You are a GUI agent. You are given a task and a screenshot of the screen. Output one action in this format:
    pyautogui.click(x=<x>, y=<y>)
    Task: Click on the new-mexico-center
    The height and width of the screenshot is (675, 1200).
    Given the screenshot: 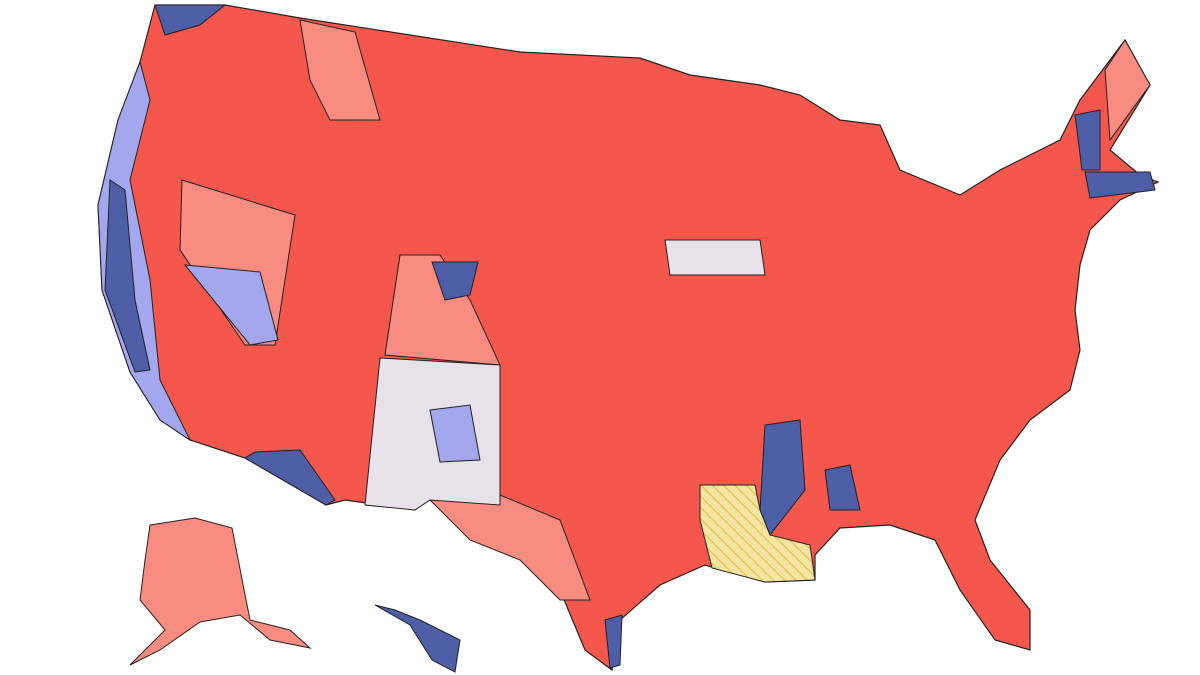 What is the action you would take?
    pyautogui.click(x=455, y=433)
    